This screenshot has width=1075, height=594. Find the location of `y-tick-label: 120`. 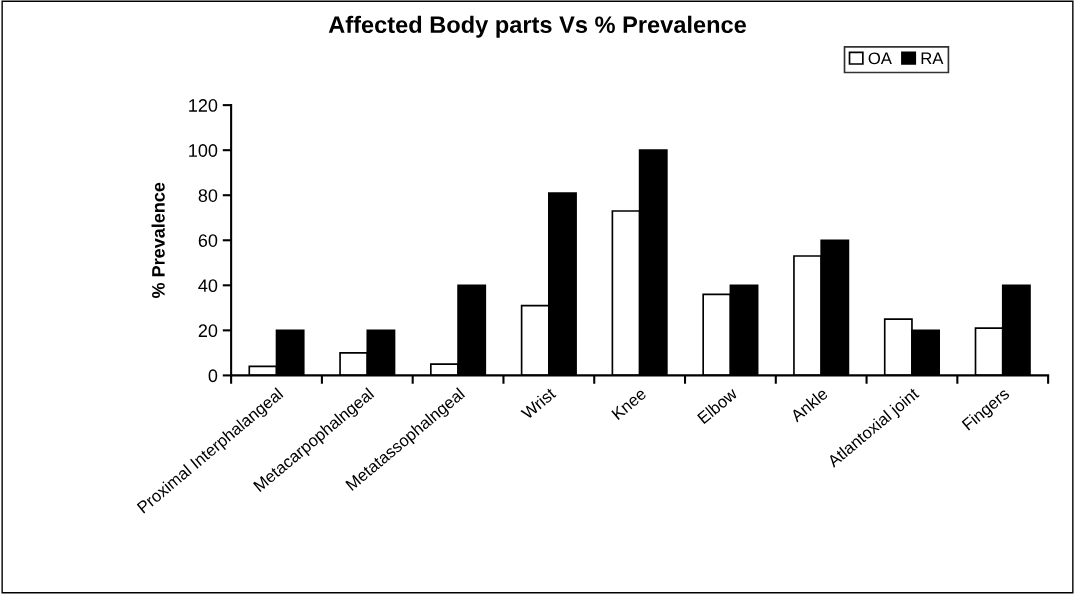

y-tick-label: 120 is located at coordinates (203, 105).